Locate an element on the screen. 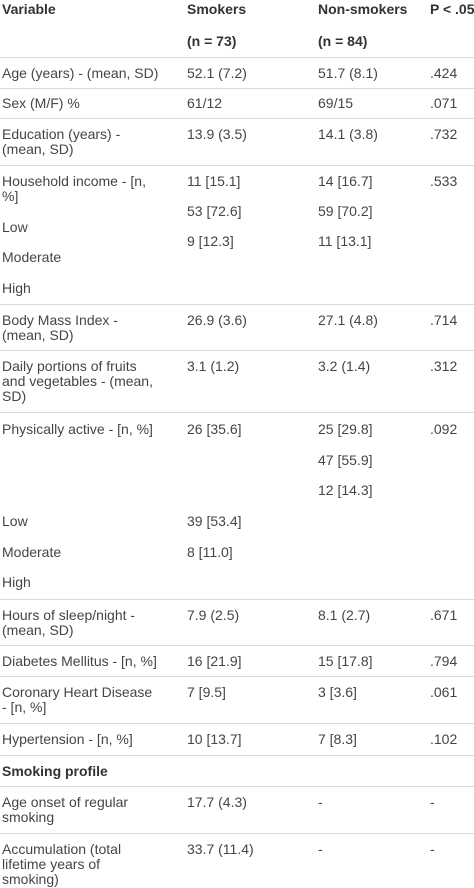  table-cell: 26 [35.6] is located at coordinates (214, 429).